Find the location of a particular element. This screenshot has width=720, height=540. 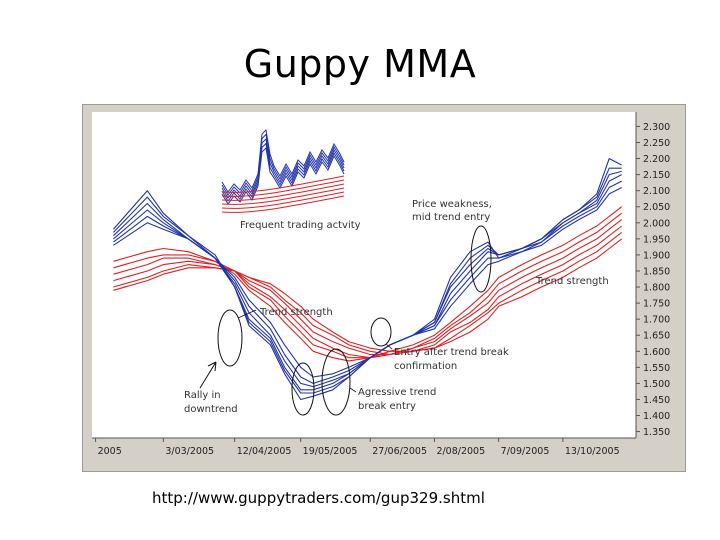

y-tick-label: 1.900 is located at coordinates (656, 255).